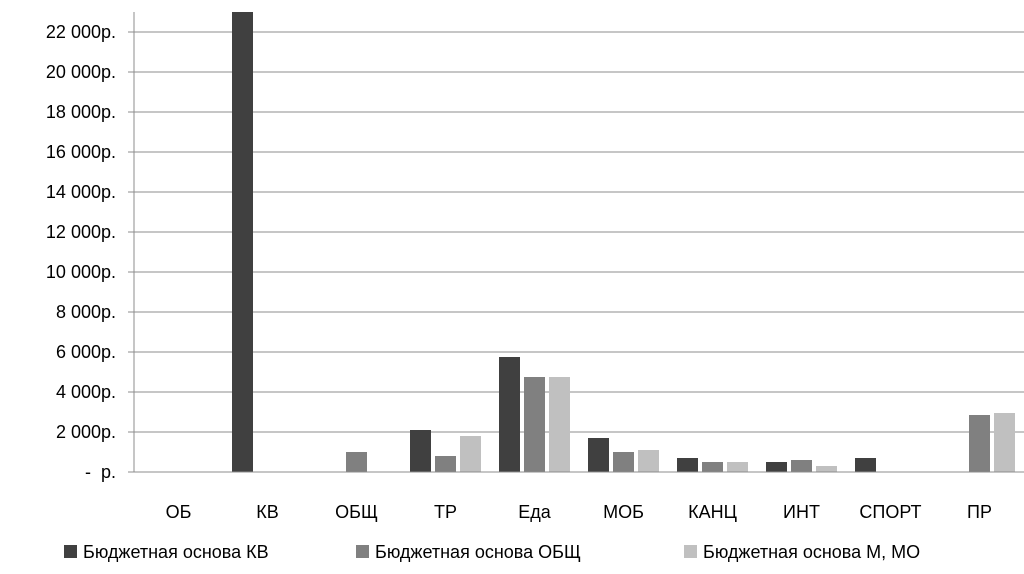 Image resolution: width=1024 pixels, height=574 pixels. Describe the element at coordinates (445, 512) in the screenshot. I see `x-category-label: ТР` at that location.